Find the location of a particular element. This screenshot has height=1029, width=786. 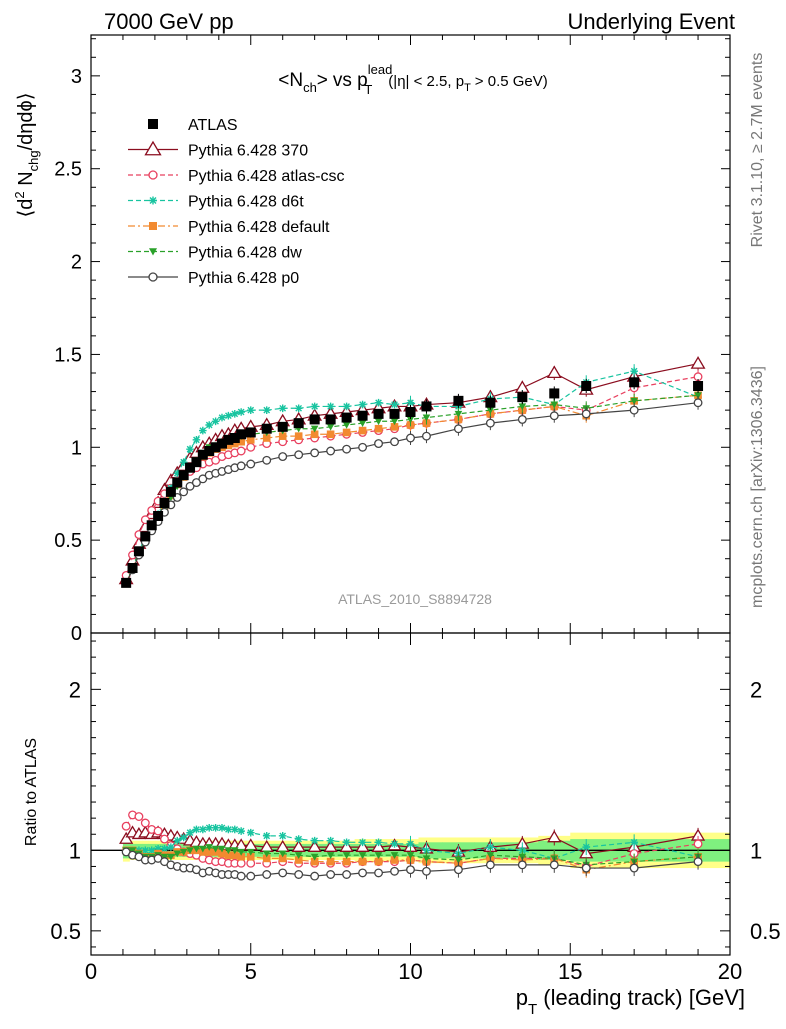

main-y-tick-label: 2.5 is located at coordinates (68, 170).